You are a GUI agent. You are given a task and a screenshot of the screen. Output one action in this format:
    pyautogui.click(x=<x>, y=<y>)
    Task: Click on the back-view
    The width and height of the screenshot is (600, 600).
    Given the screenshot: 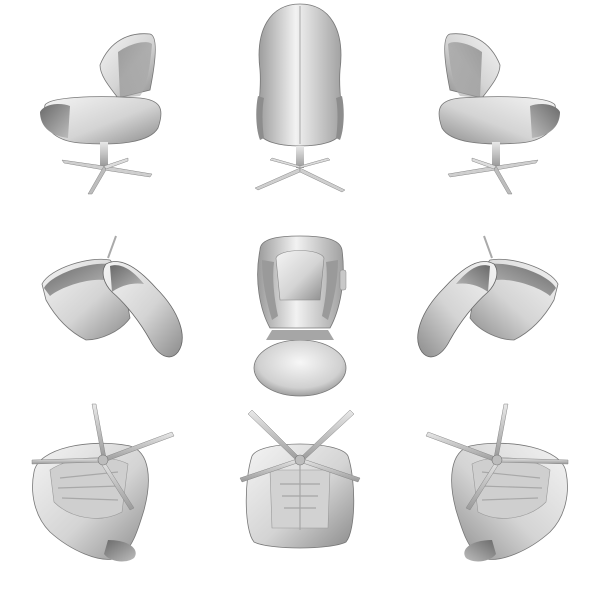 What is the action you would take?
    pyautogui.click(x=300, y=100)
    